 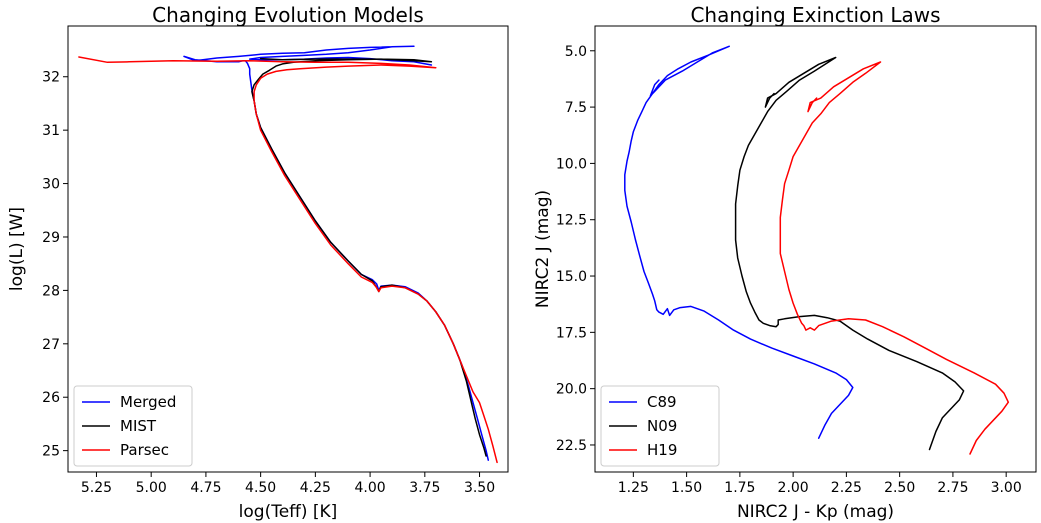 I want to click on panel-1-x-axis-label: log(Teff) [K], so click(x=288, y=512).